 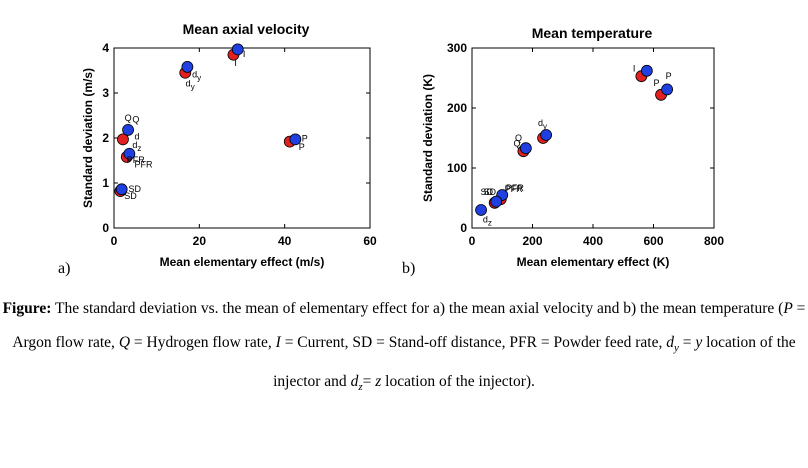 I want to click on x-tick-label: 60, so click(x=370, y=241).